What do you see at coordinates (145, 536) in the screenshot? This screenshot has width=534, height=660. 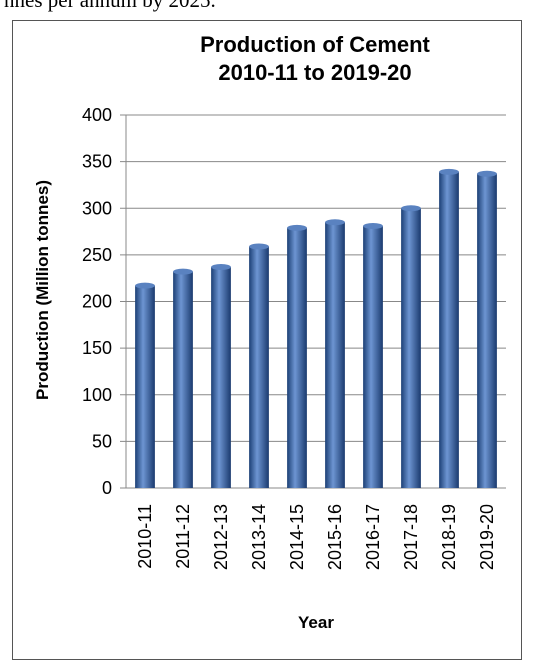 I see `x-tick-label-2010-11: 2010-11` at bounding box center [145, 536].